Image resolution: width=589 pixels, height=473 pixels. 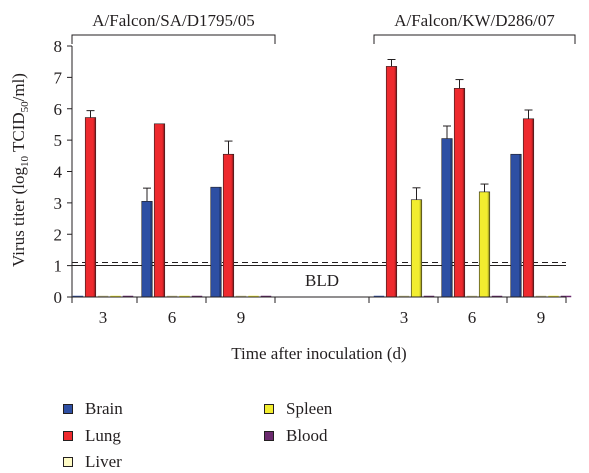 What do you see at coordinates (474, 20) in the screenshot?
I see `group-label: A/Falcon/KW/D286/07` at bounding box center [474, 20].